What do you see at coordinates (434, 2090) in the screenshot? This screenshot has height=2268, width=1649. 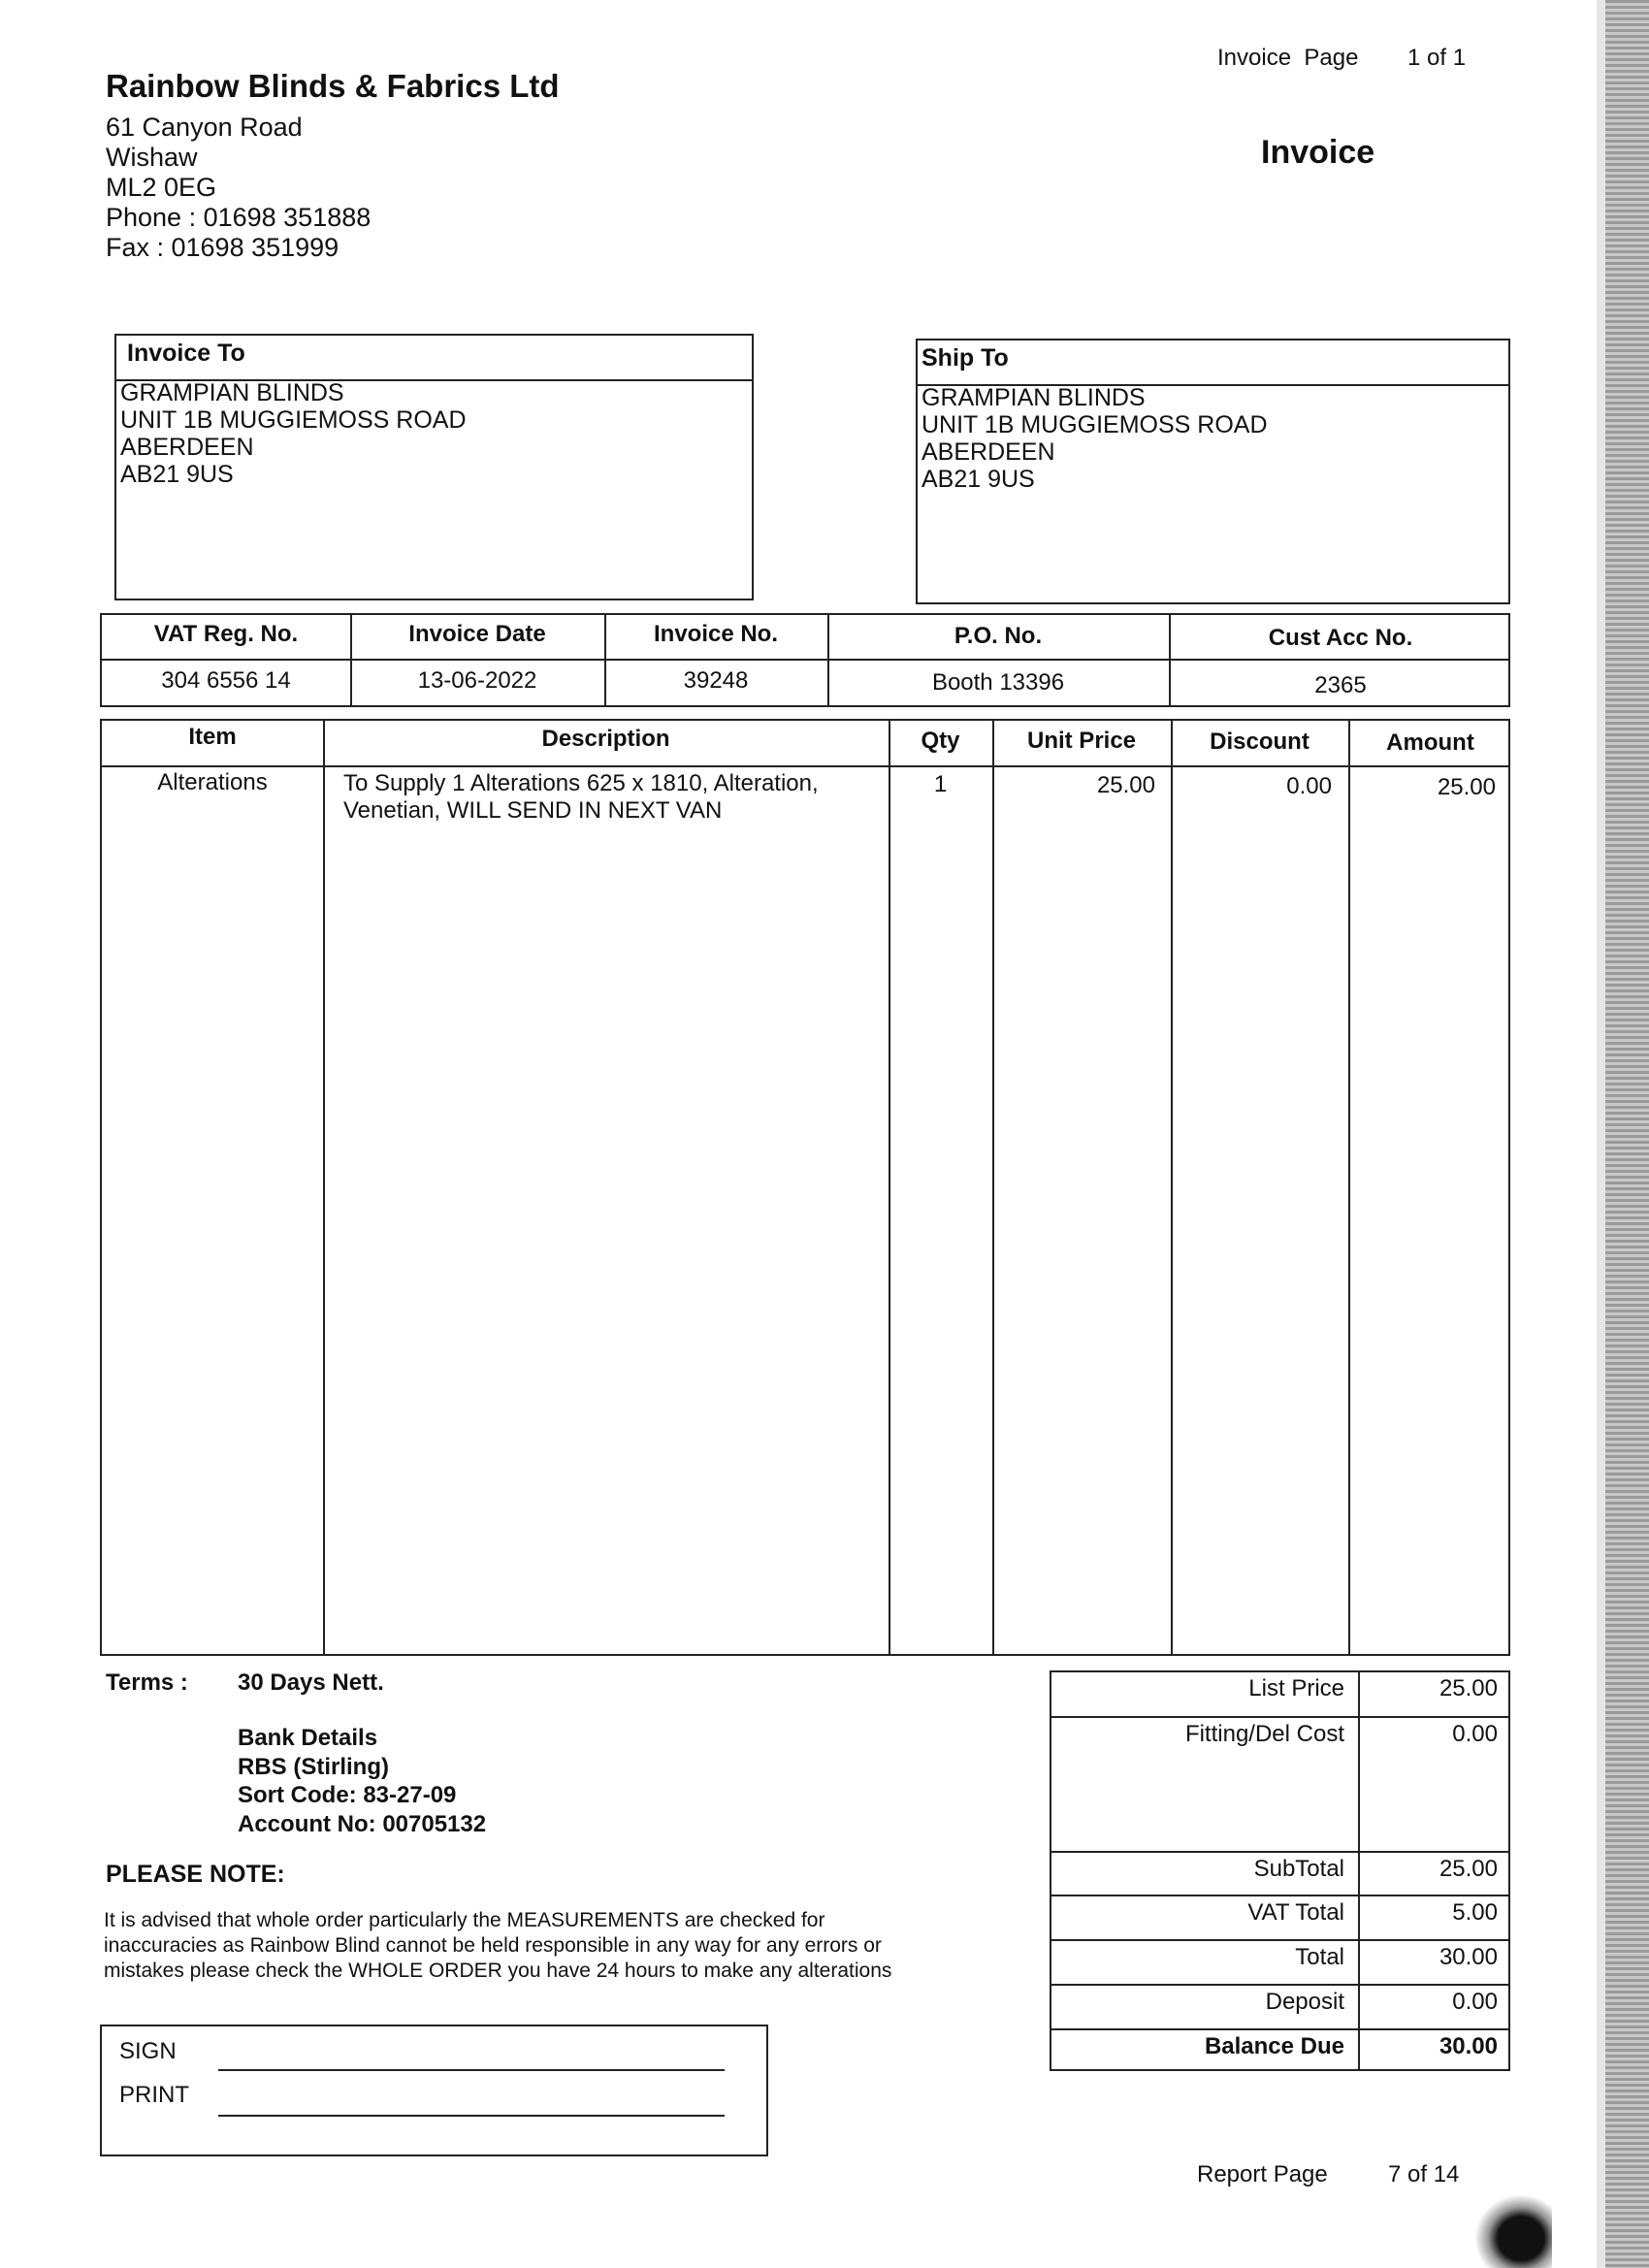 I see `signature-box: SIGN PRINT` at bounding box center [434, 2090].